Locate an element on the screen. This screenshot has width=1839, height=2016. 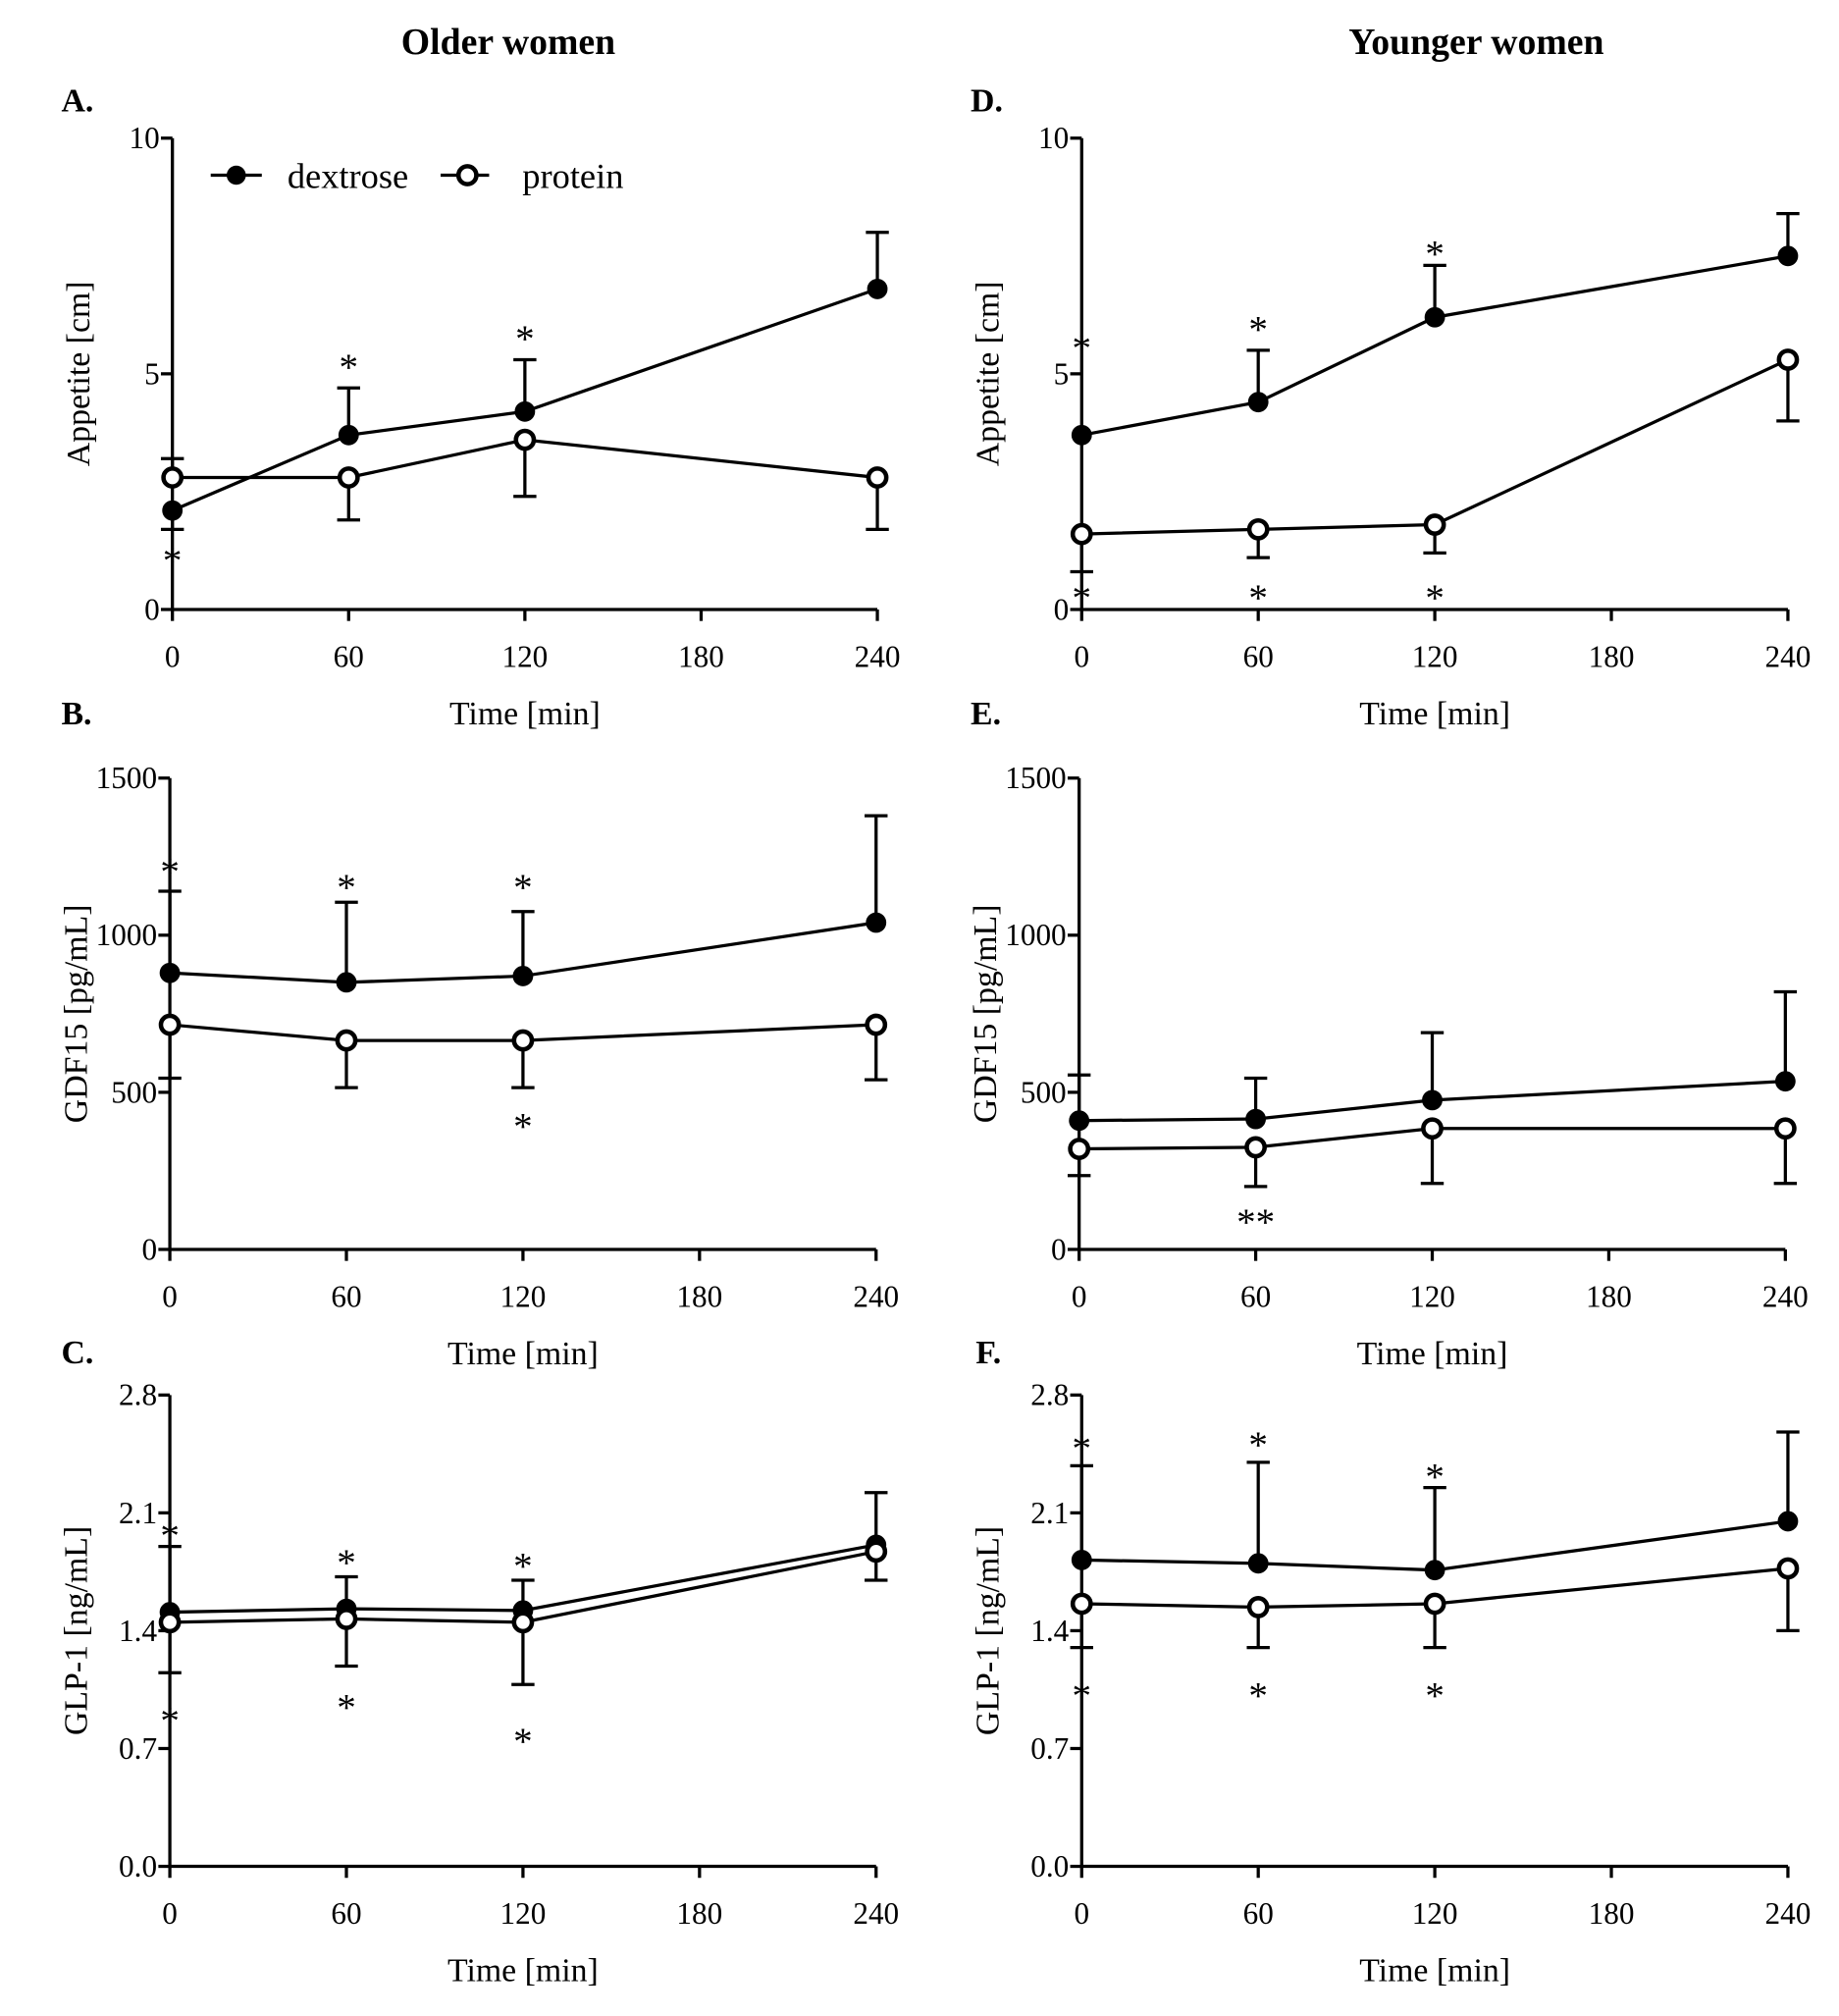
y-tick-label: 5 is located at coordinates (152, 373).